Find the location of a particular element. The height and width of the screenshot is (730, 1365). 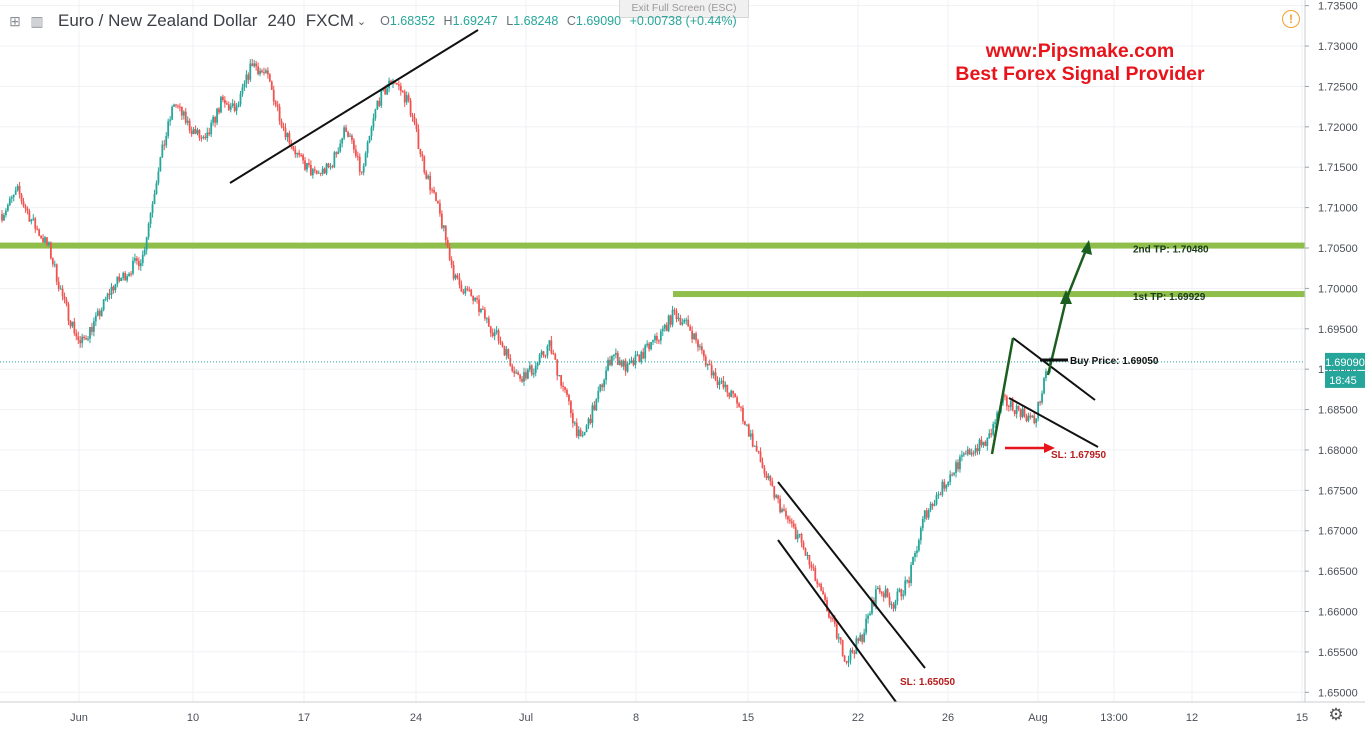

crosshair-square-icon: ⊞ is located at coordinates (15, 21).